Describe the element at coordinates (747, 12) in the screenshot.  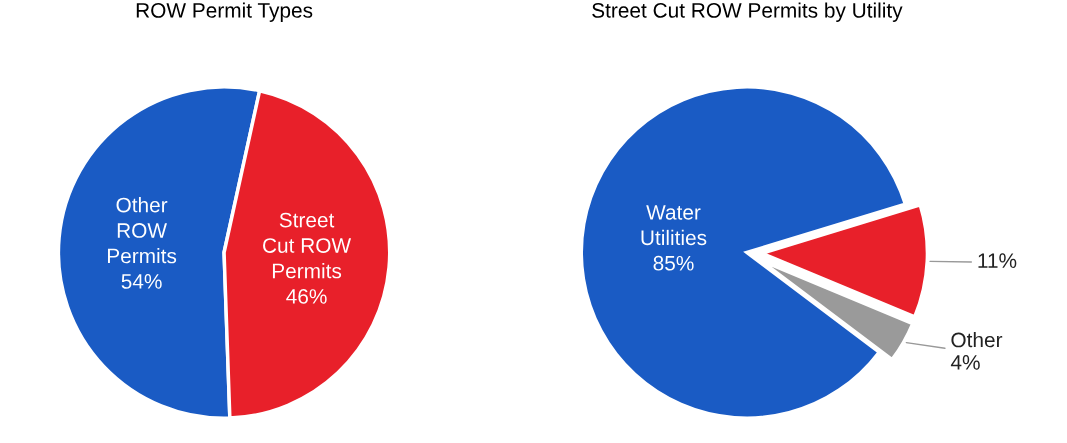
I see `chart-title: Street Cut ROW Permits by Utility` at that location.